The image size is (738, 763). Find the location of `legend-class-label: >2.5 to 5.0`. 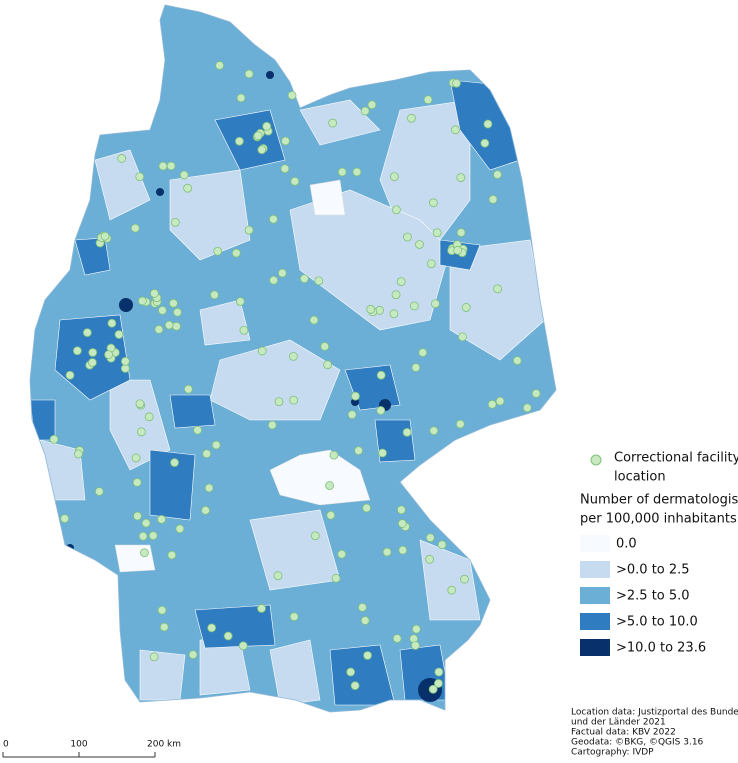

legend-class-label: >2.5 to 5.0 is located at coordinates (653, 596).